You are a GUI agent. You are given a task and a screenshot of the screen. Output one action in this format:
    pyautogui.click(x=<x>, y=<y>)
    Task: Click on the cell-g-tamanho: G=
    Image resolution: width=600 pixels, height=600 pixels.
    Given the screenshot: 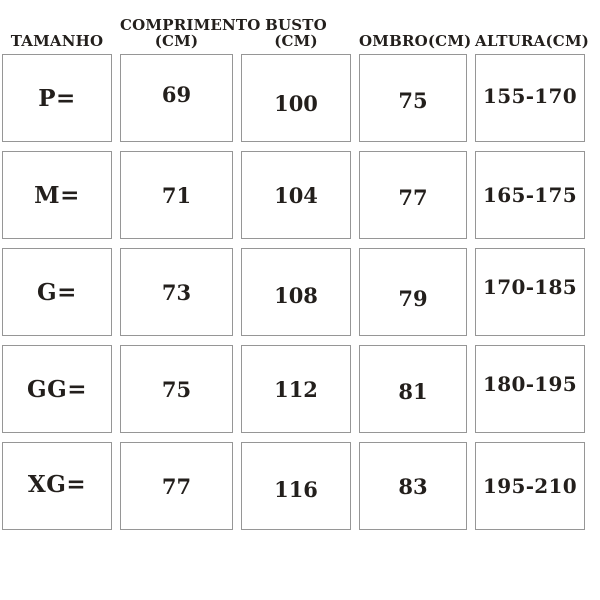 What is the action you would take?
    pyautogui.click(x=57, y=292)
    